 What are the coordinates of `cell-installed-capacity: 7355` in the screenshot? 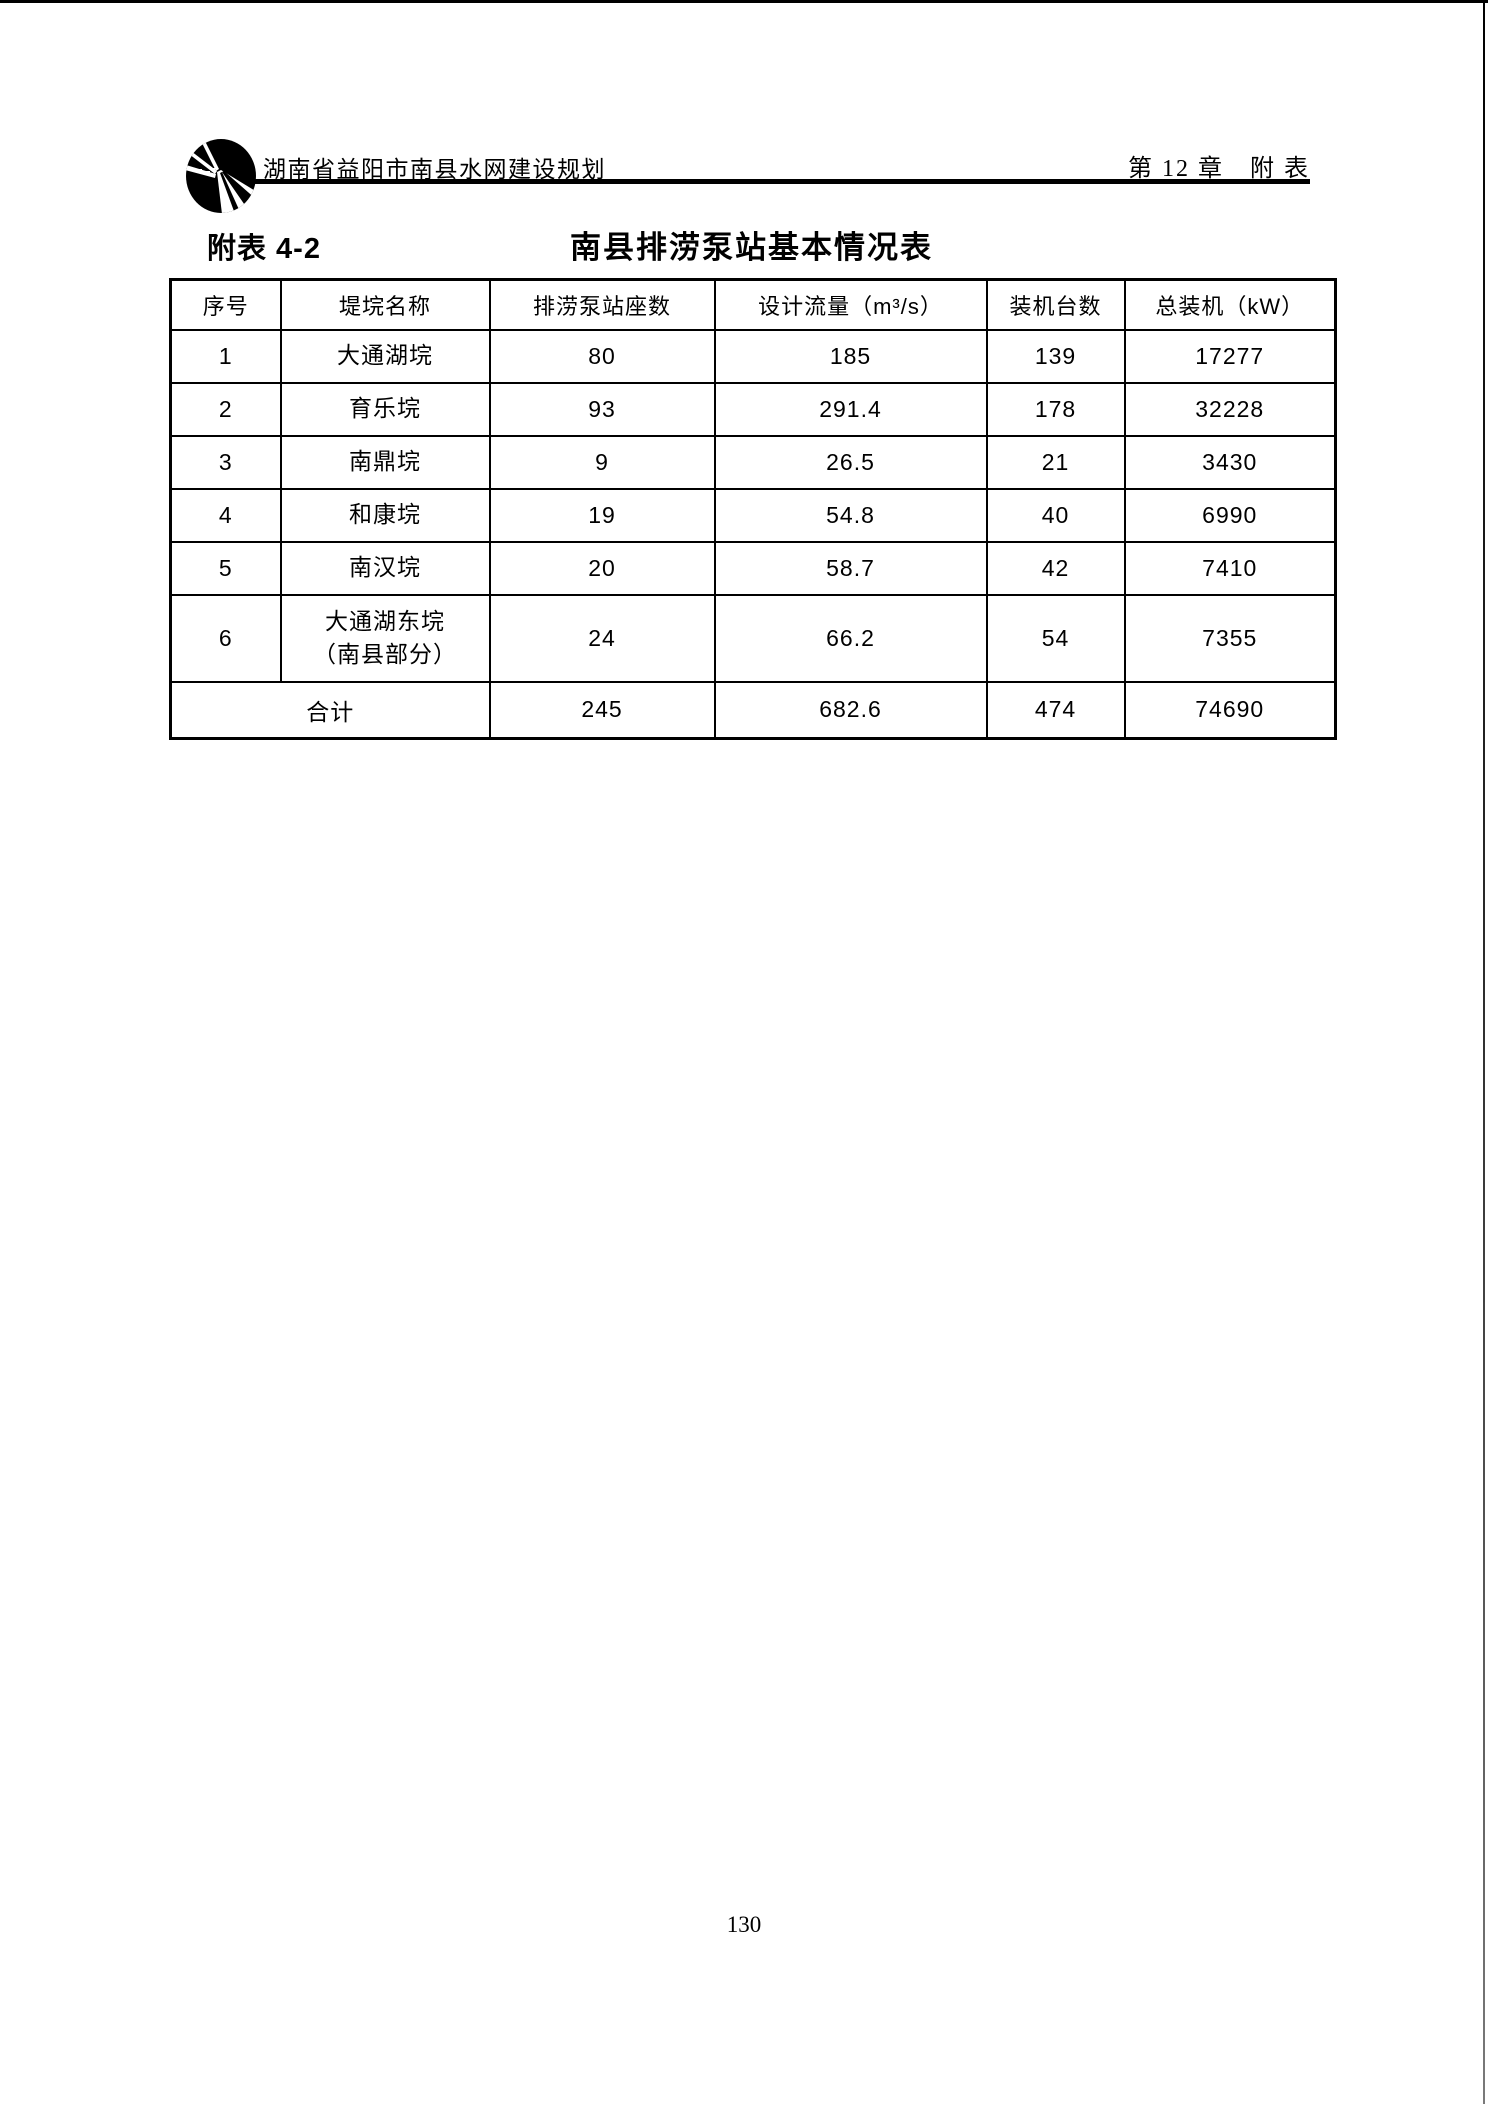 It's located at (1230, 638).